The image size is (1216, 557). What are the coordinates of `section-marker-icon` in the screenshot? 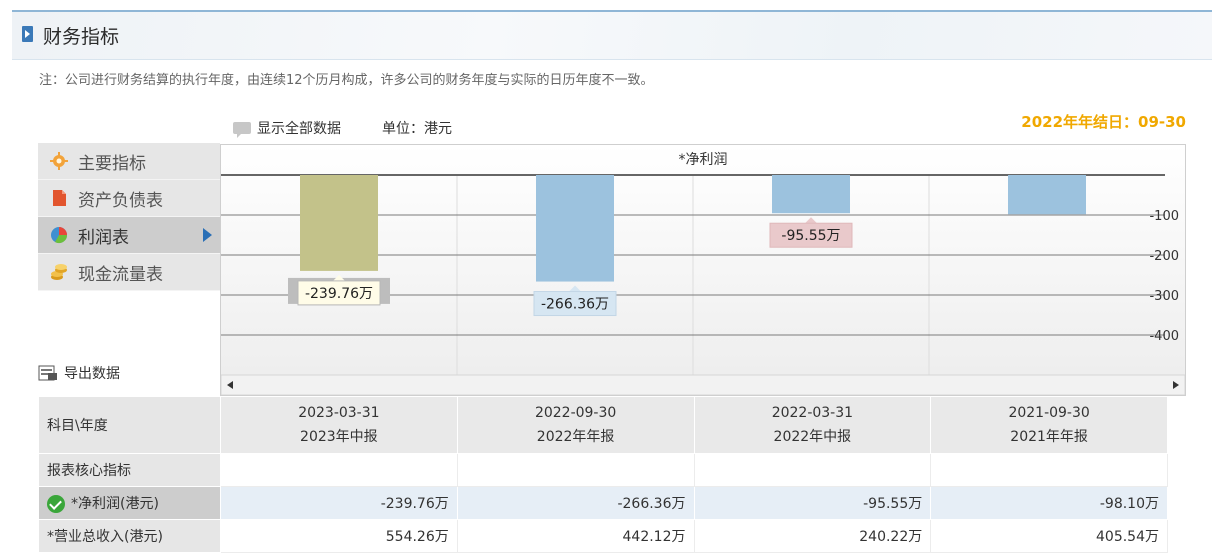 It's located at (27, 34).